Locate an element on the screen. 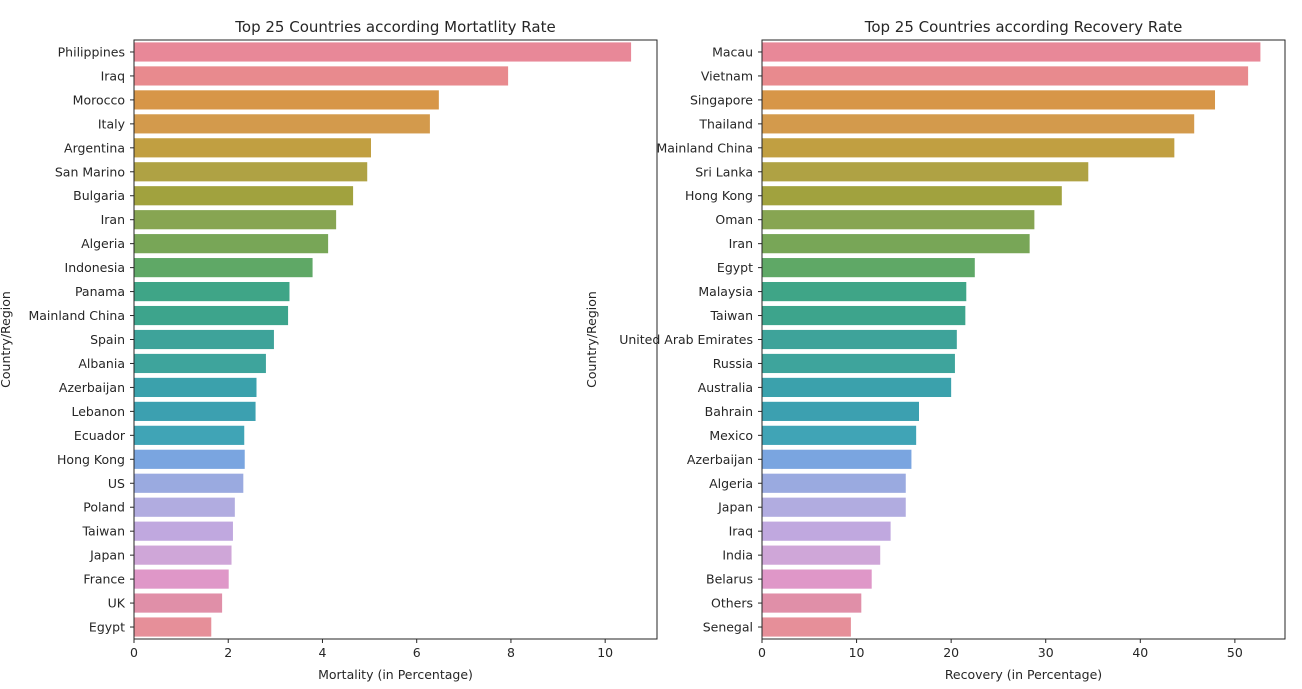 The height and width of the screenshot is (689, 1302). bar-bahrain is located at coordinates (840, 411).